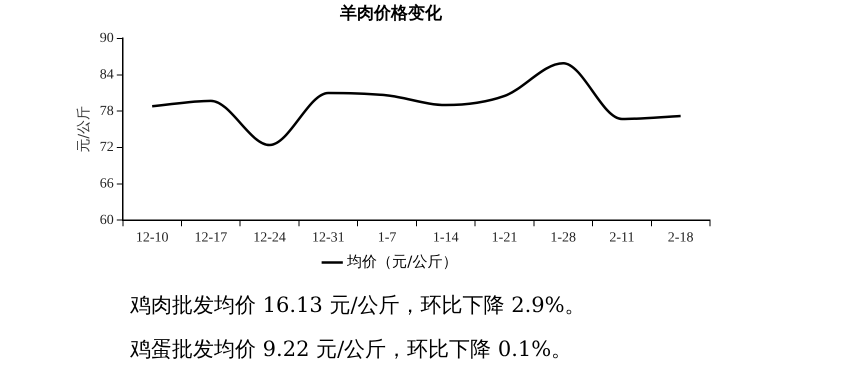  I want to click on x-tick-label: 1-14, so click(445, 238).